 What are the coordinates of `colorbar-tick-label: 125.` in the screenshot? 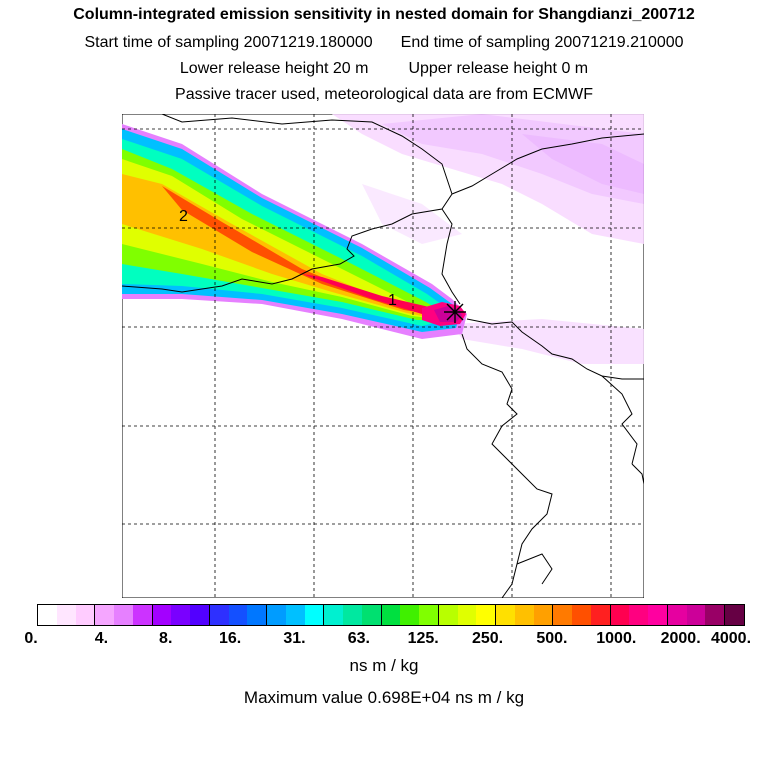 It's located at (423, 638).